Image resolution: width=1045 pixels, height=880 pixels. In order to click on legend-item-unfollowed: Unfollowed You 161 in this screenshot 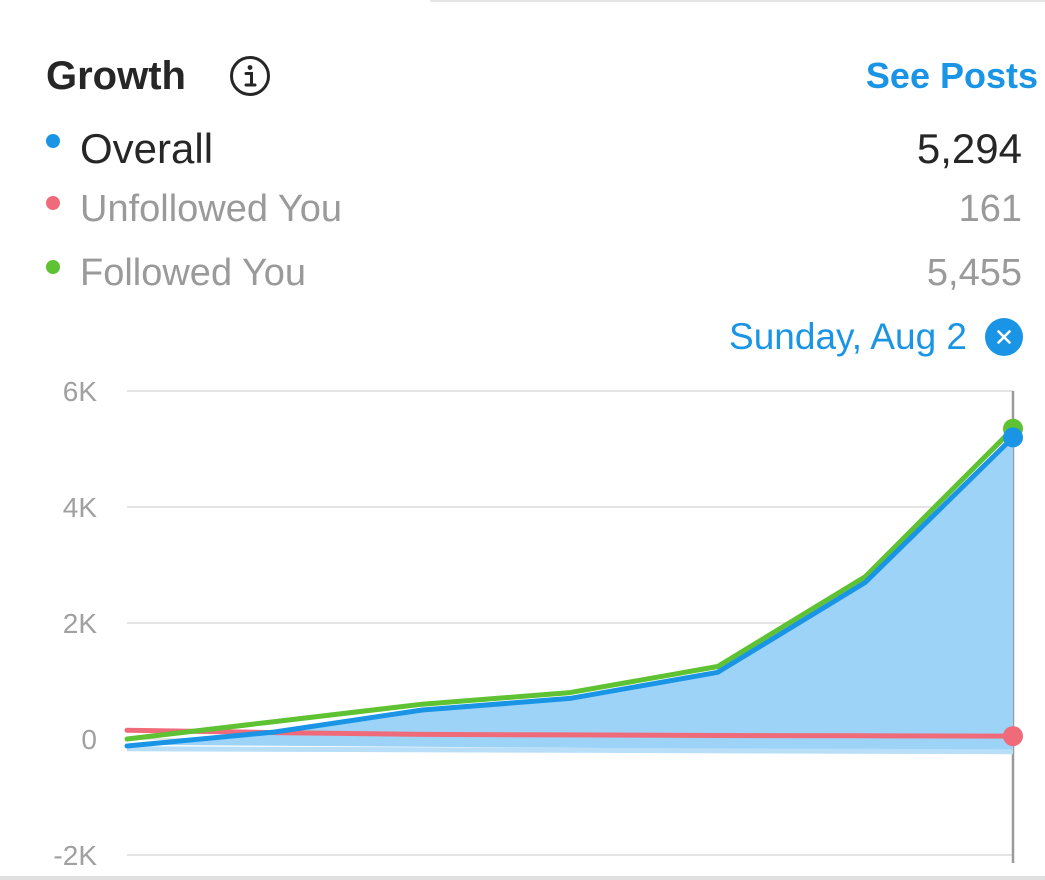, I will do `click(534, 209)`.